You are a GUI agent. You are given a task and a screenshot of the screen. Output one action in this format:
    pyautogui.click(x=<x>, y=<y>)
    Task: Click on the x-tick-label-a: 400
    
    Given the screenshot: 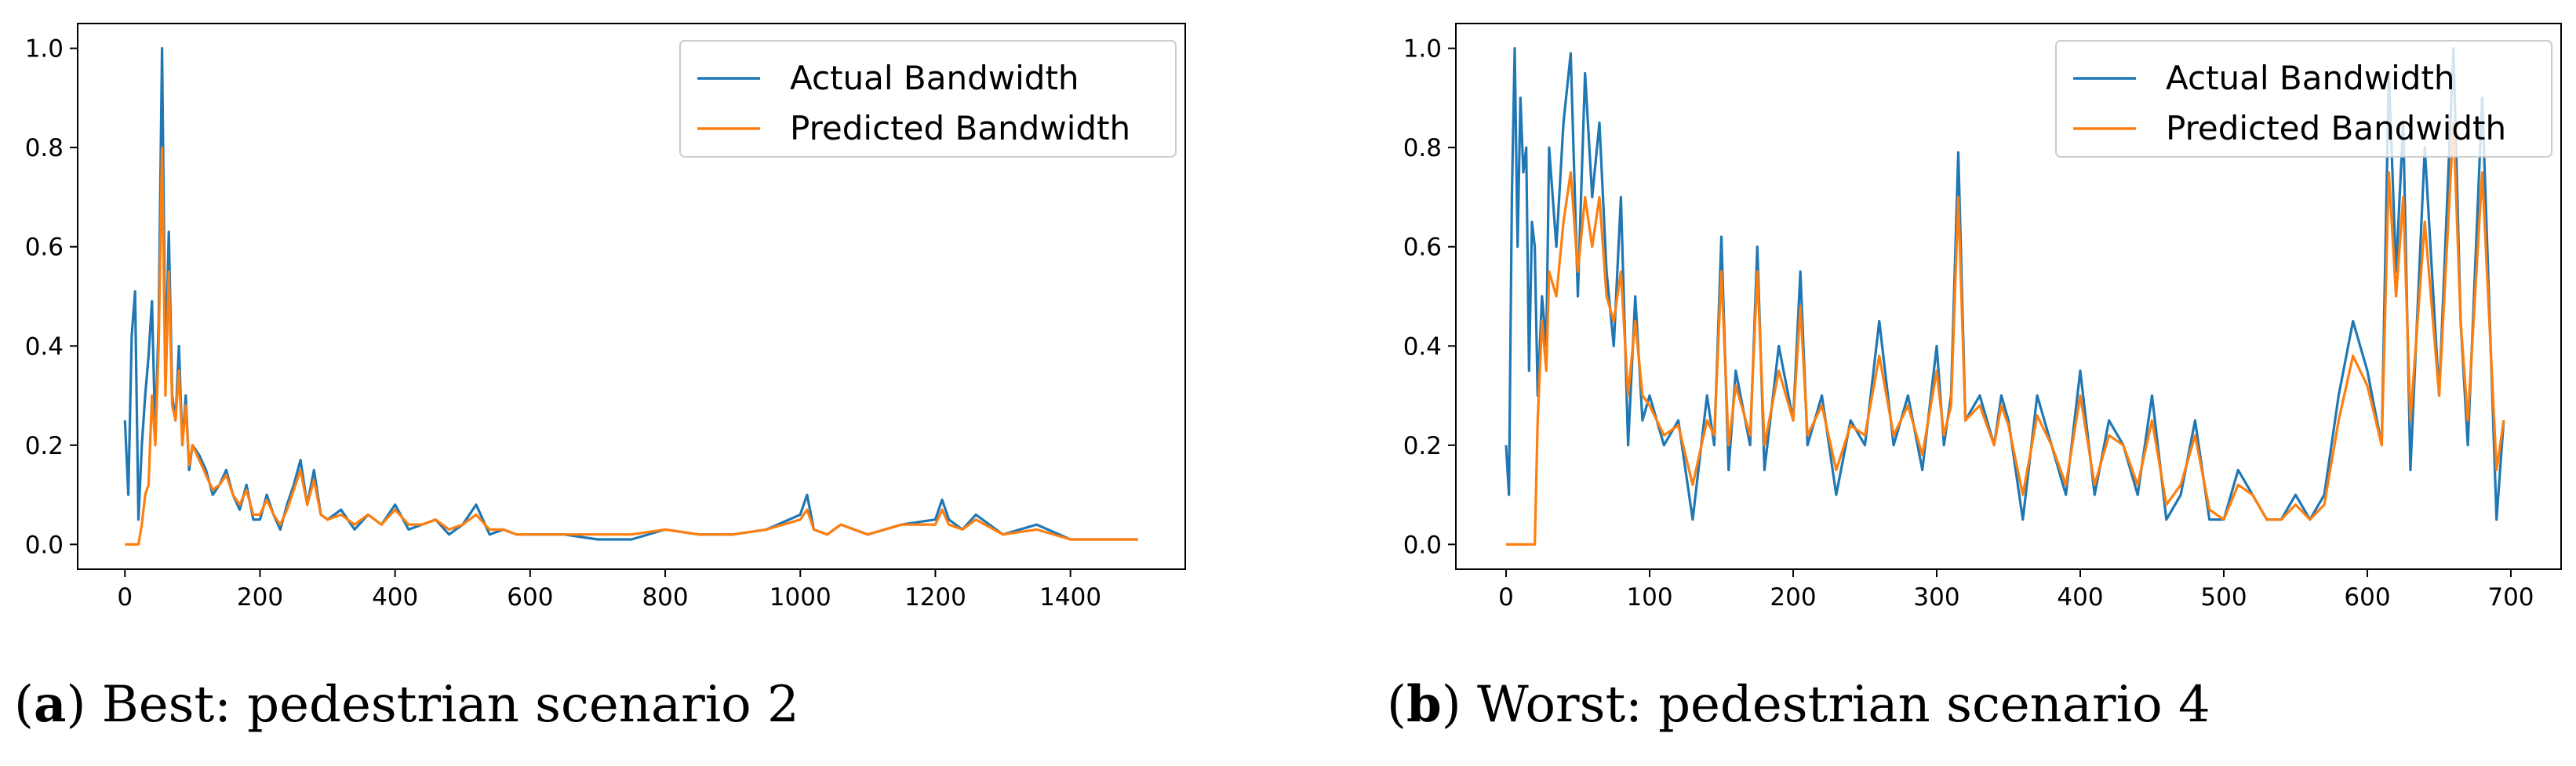 What is the action you would take?
    pyautogui.click(x=395, y=597)
    